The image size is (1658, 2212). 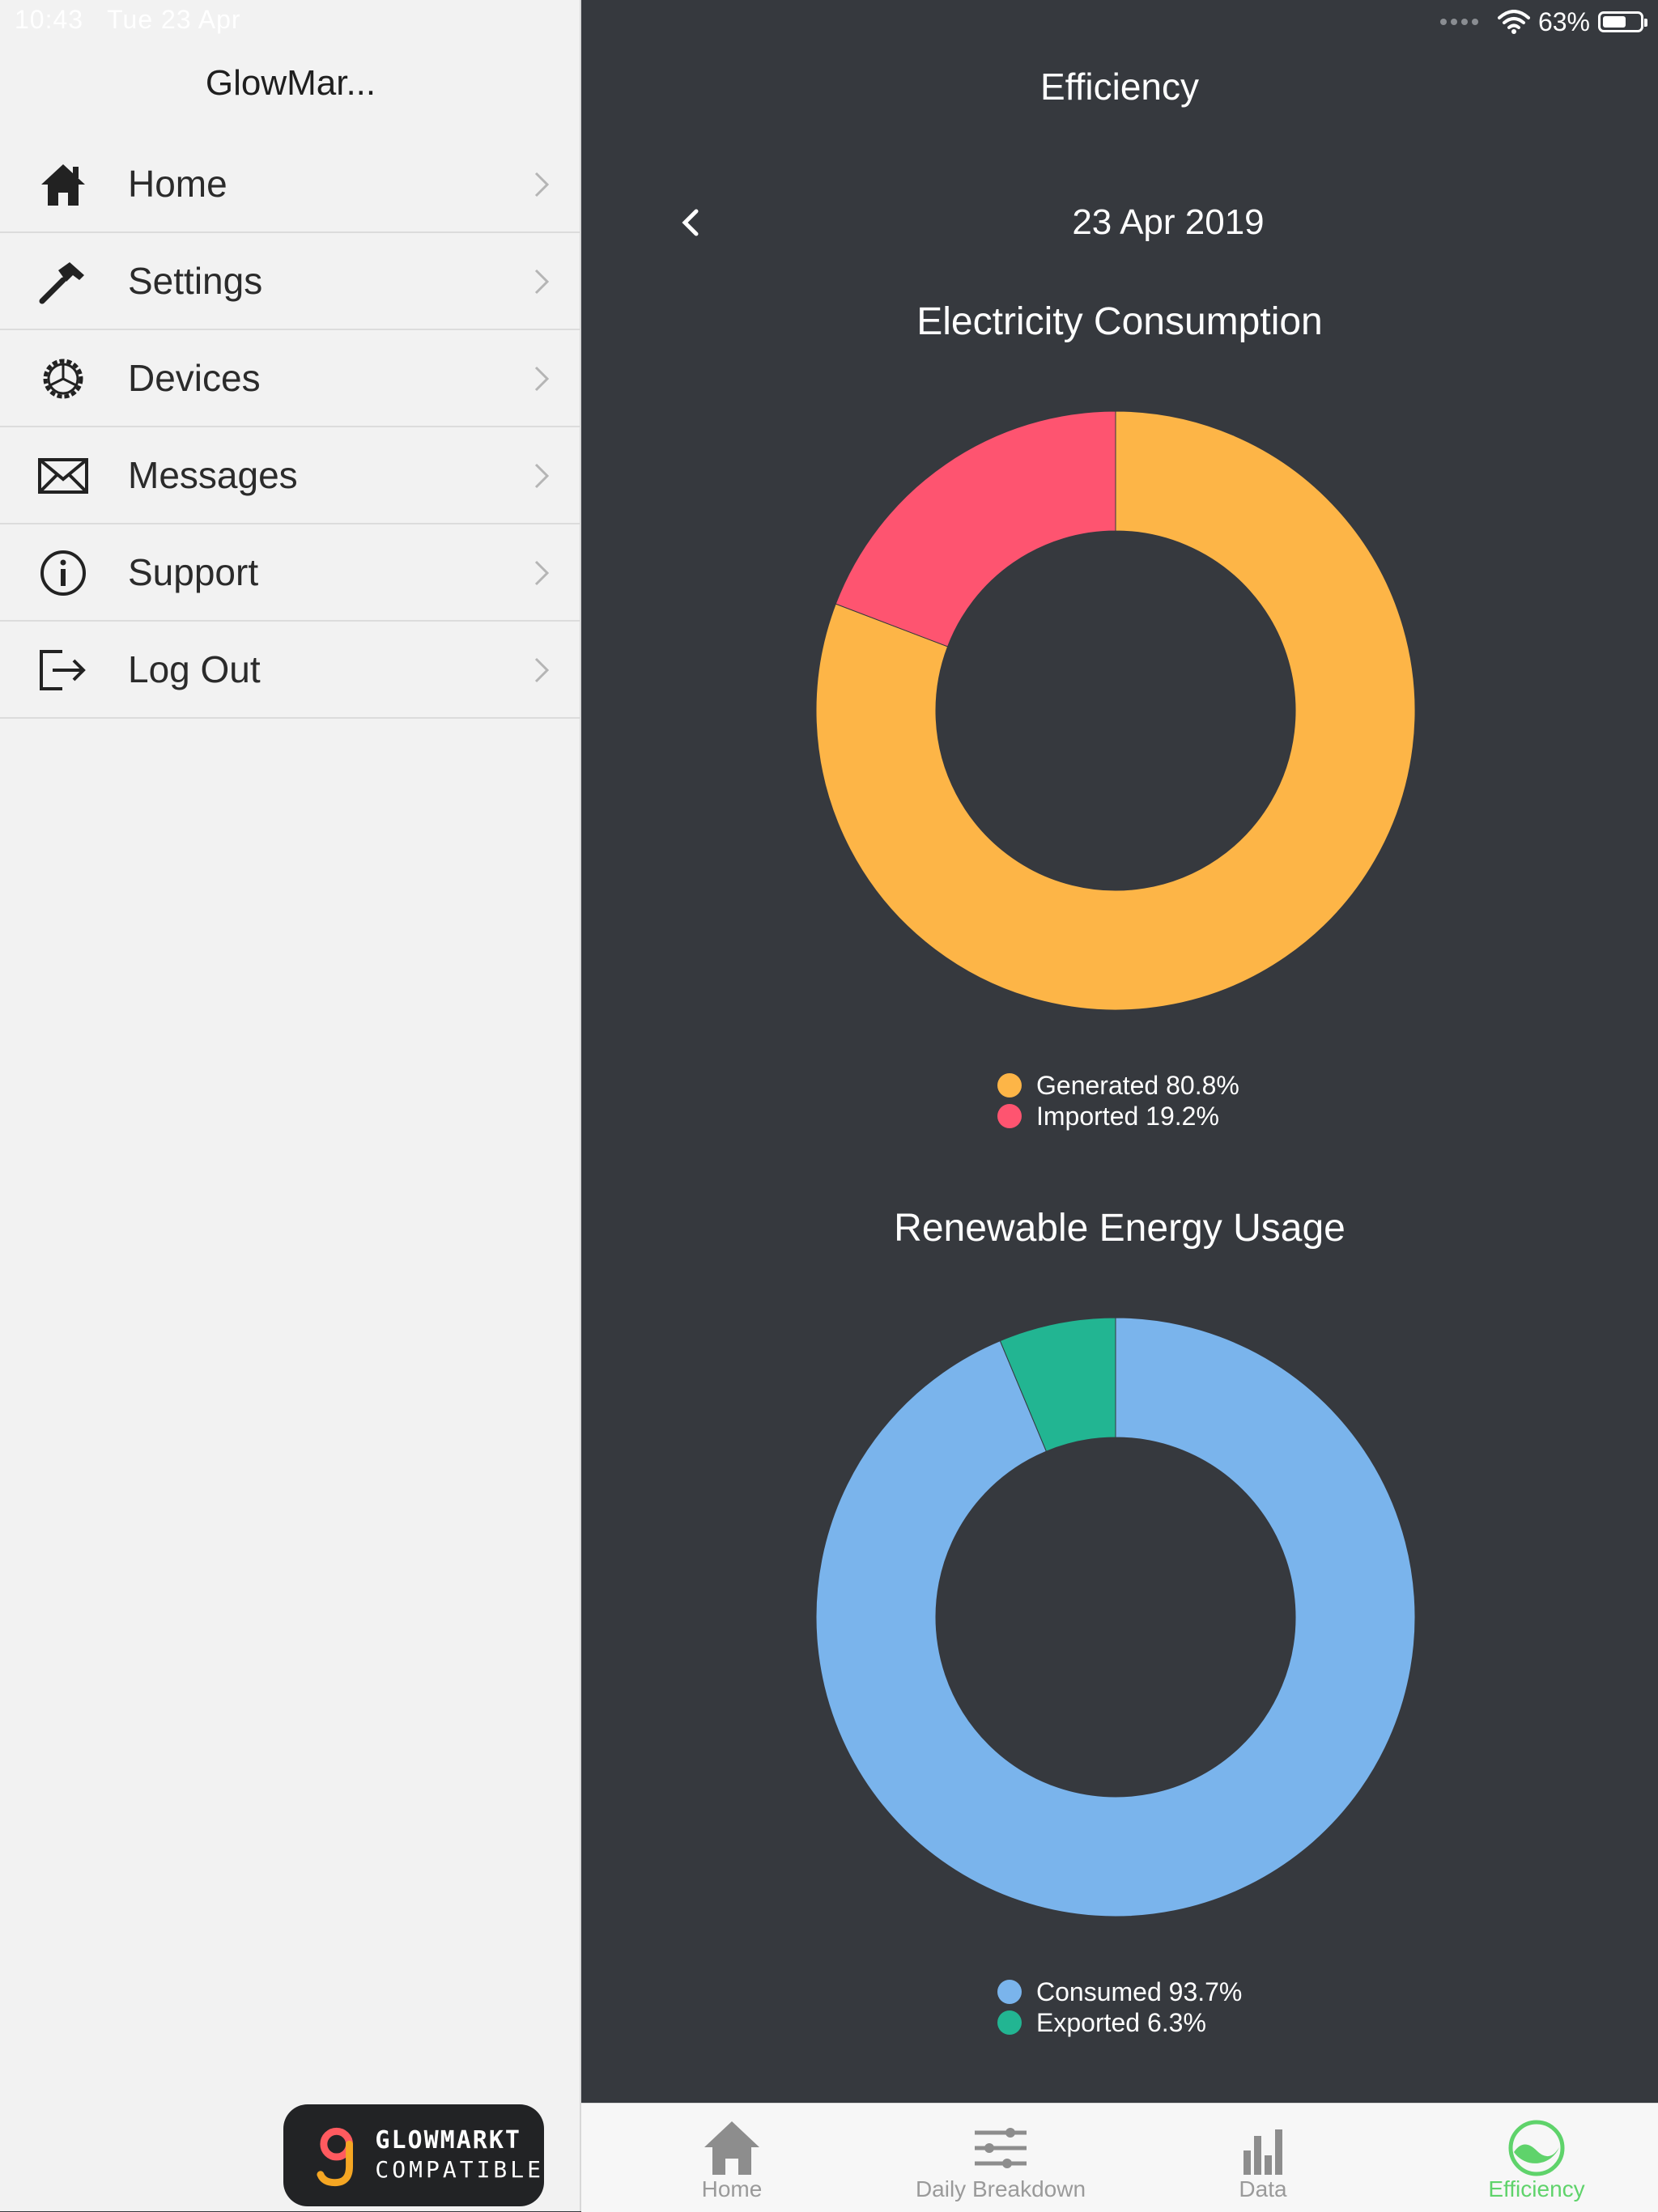 I want to click on legend-label: Exported 6.3%, so click(x=1121, y=2022).